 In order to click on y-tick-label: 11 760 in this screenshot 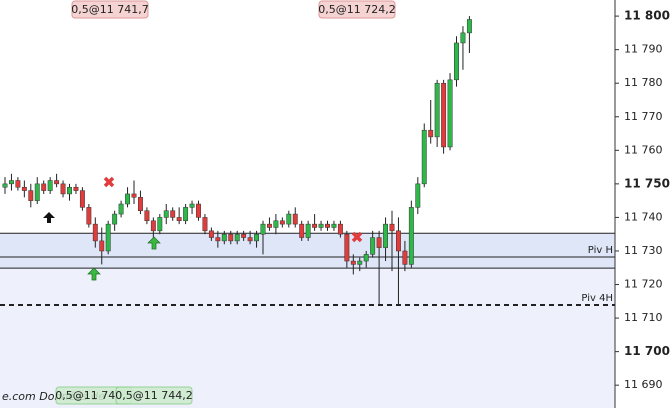, I will do `click(643, 149)`.